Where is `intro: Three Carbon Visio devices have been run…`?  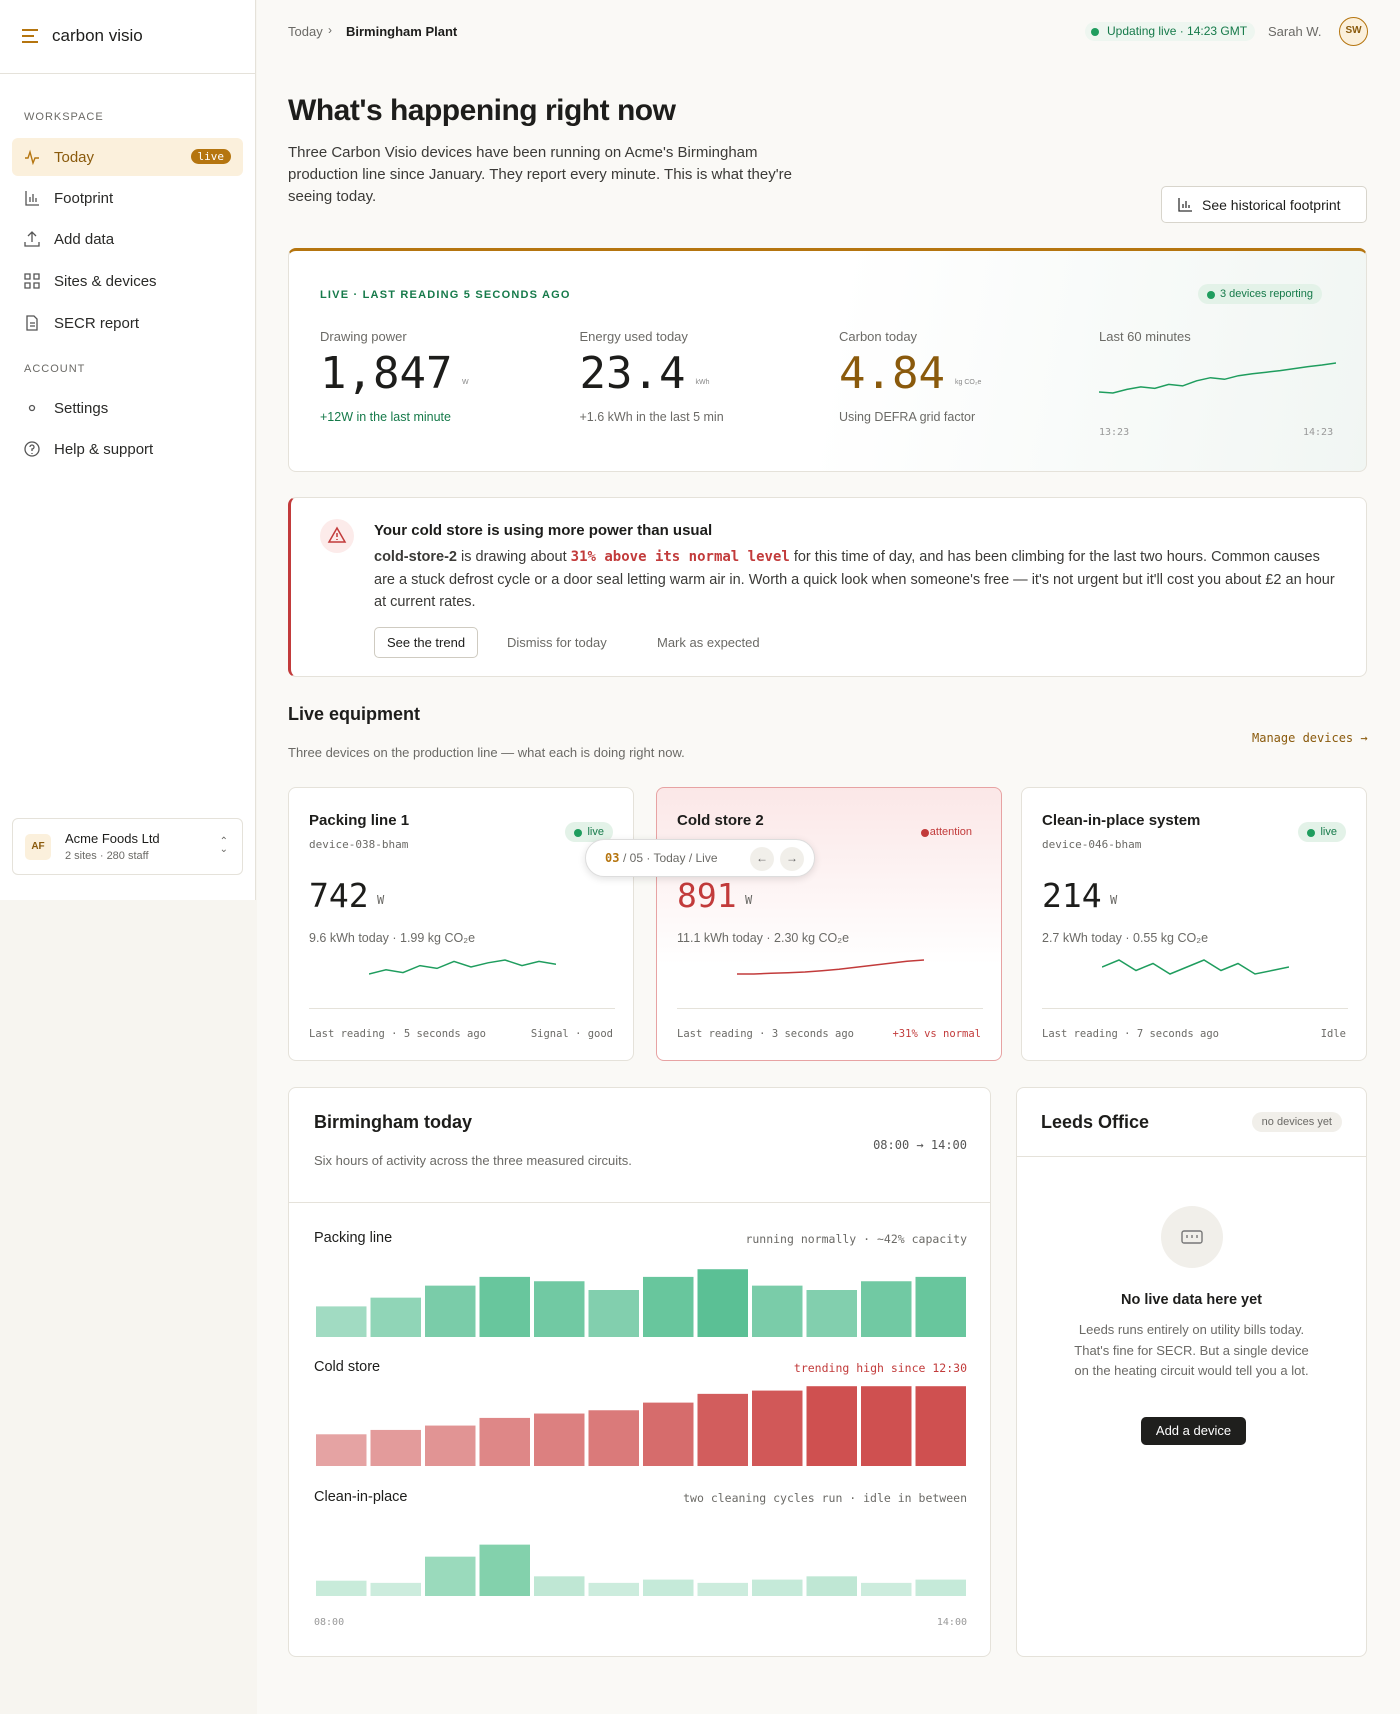
intro: Three Carbon Visio devices have been run… is located at coordinates (540, 174).